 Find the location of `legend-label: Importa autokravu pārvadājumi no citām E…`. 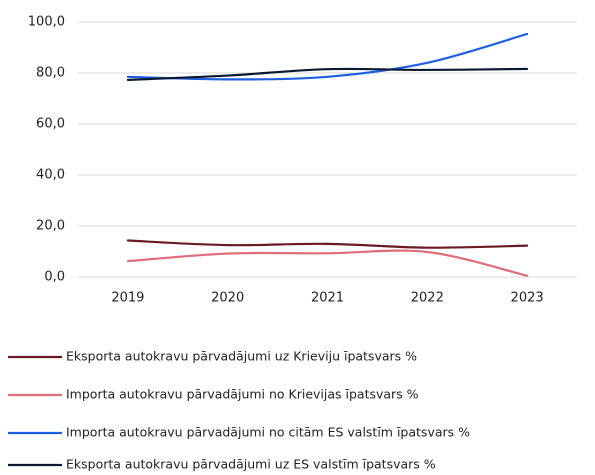

legend-label: Importa autokravu pārvadājumi no citām E… is located at coordinates (268, 432).